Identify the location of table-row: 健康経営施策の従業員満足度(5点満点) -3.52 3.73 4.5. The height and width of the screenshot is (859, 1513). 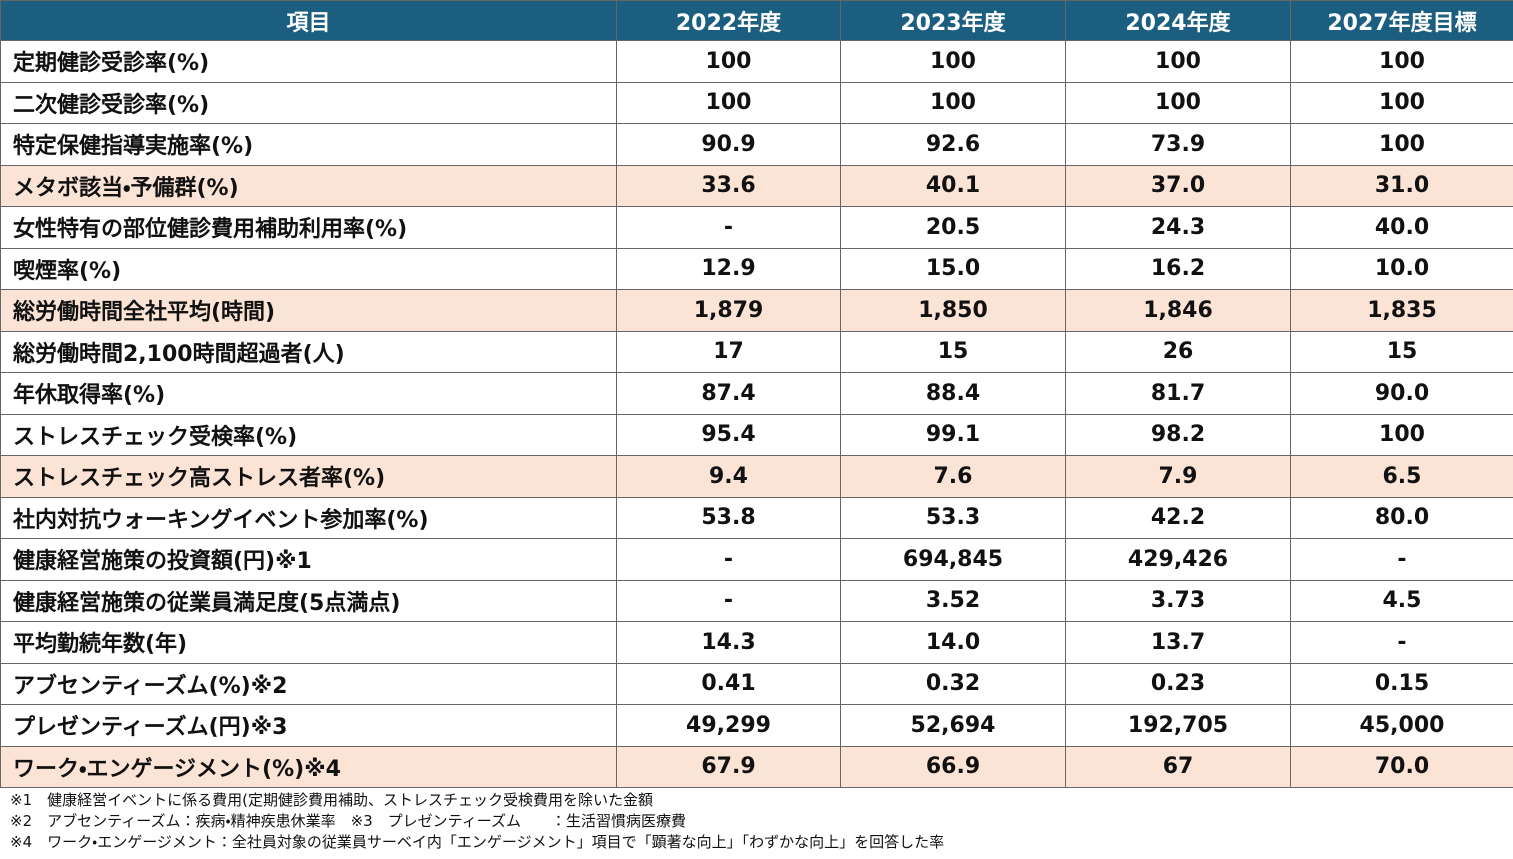
(756, 600).